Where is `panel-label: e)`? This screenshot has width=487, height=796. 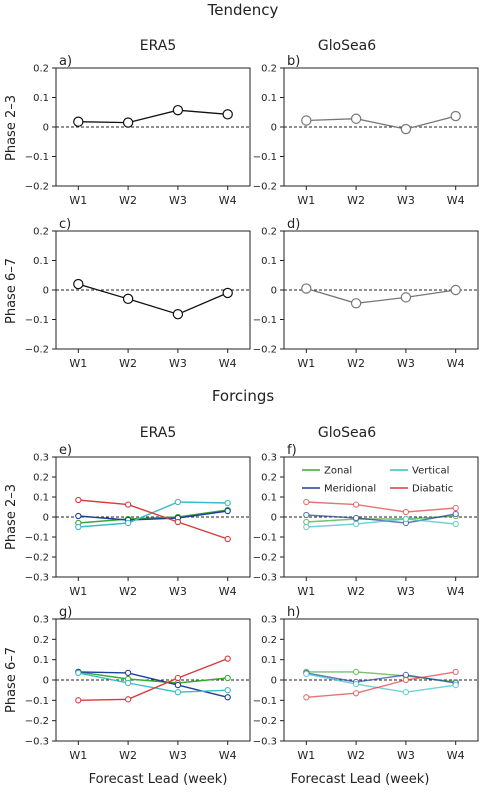
panel-label: e) is located at coordinates (65, 450).